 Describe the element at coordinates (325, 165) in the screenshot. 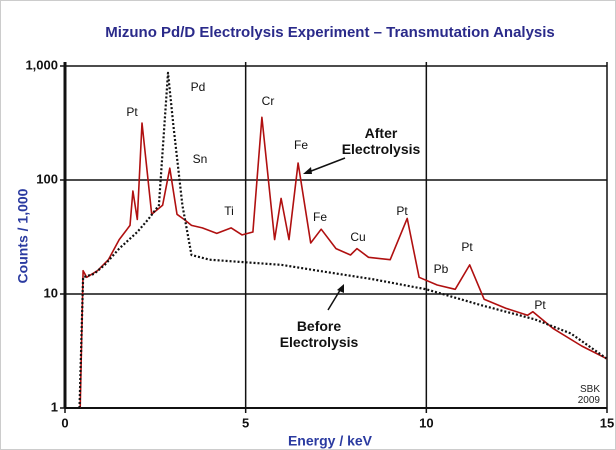

I see `arrow` at that location.